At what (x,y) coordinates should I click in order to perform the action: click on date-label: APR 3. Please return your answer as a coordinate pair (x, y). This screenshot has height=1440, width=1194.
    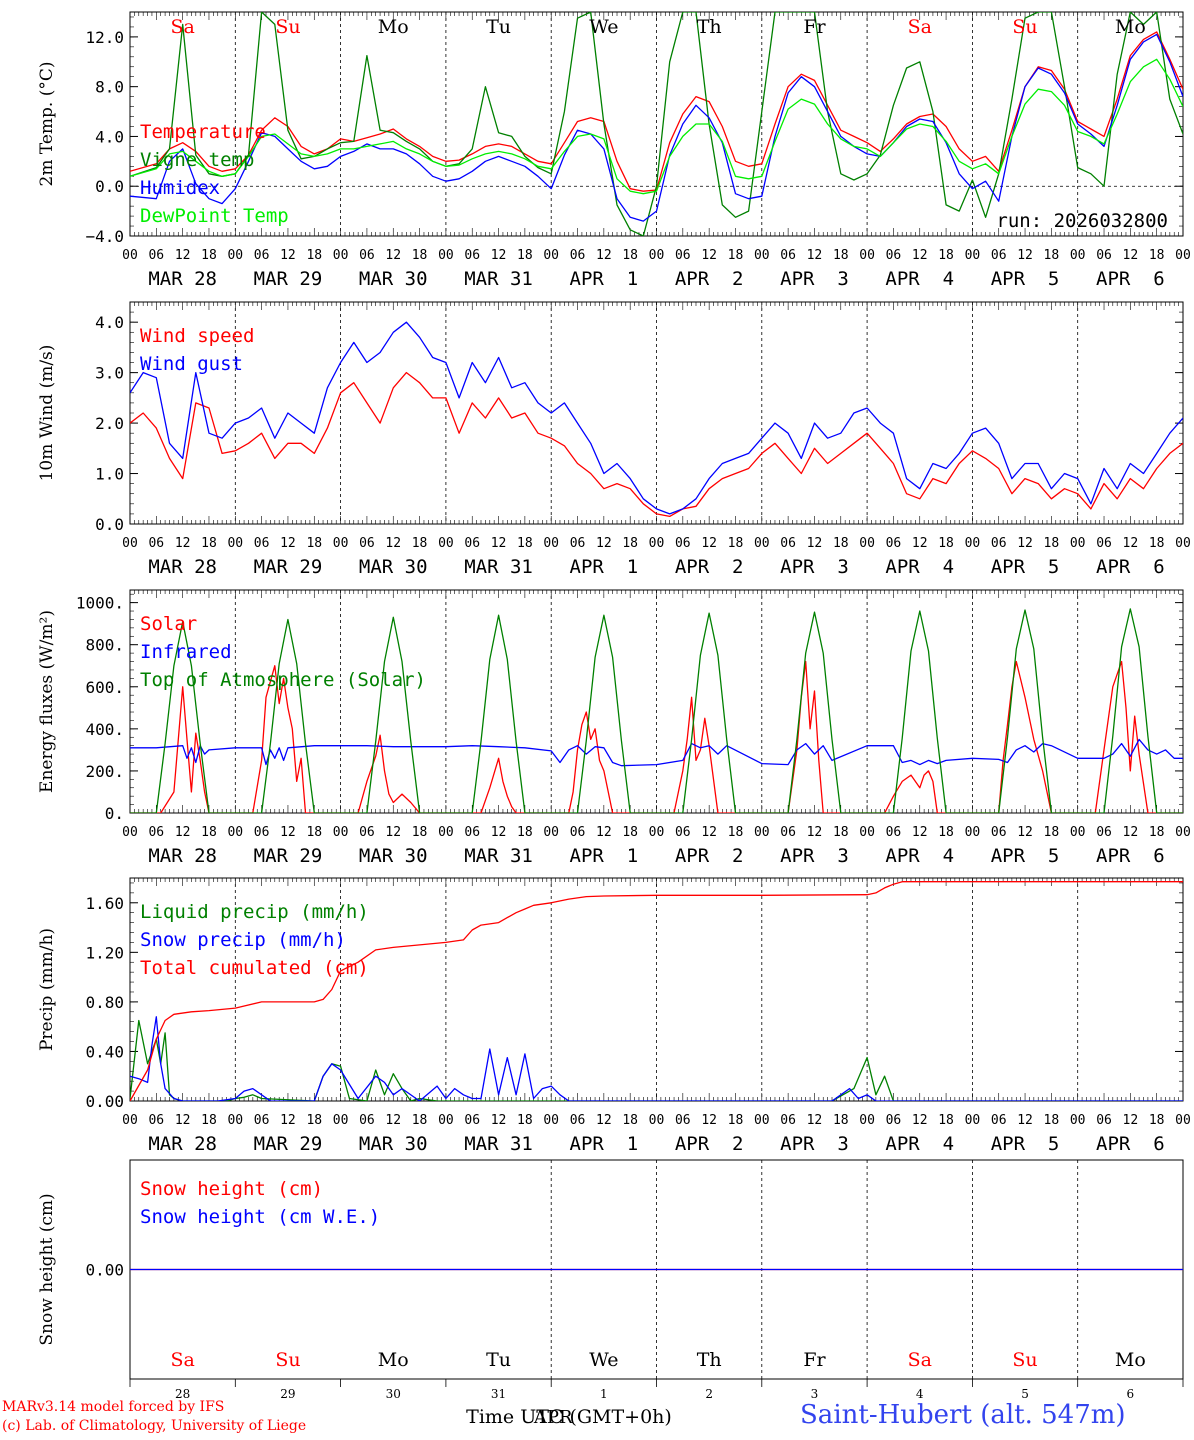
    Looking at the image, I should click on (814, 856).